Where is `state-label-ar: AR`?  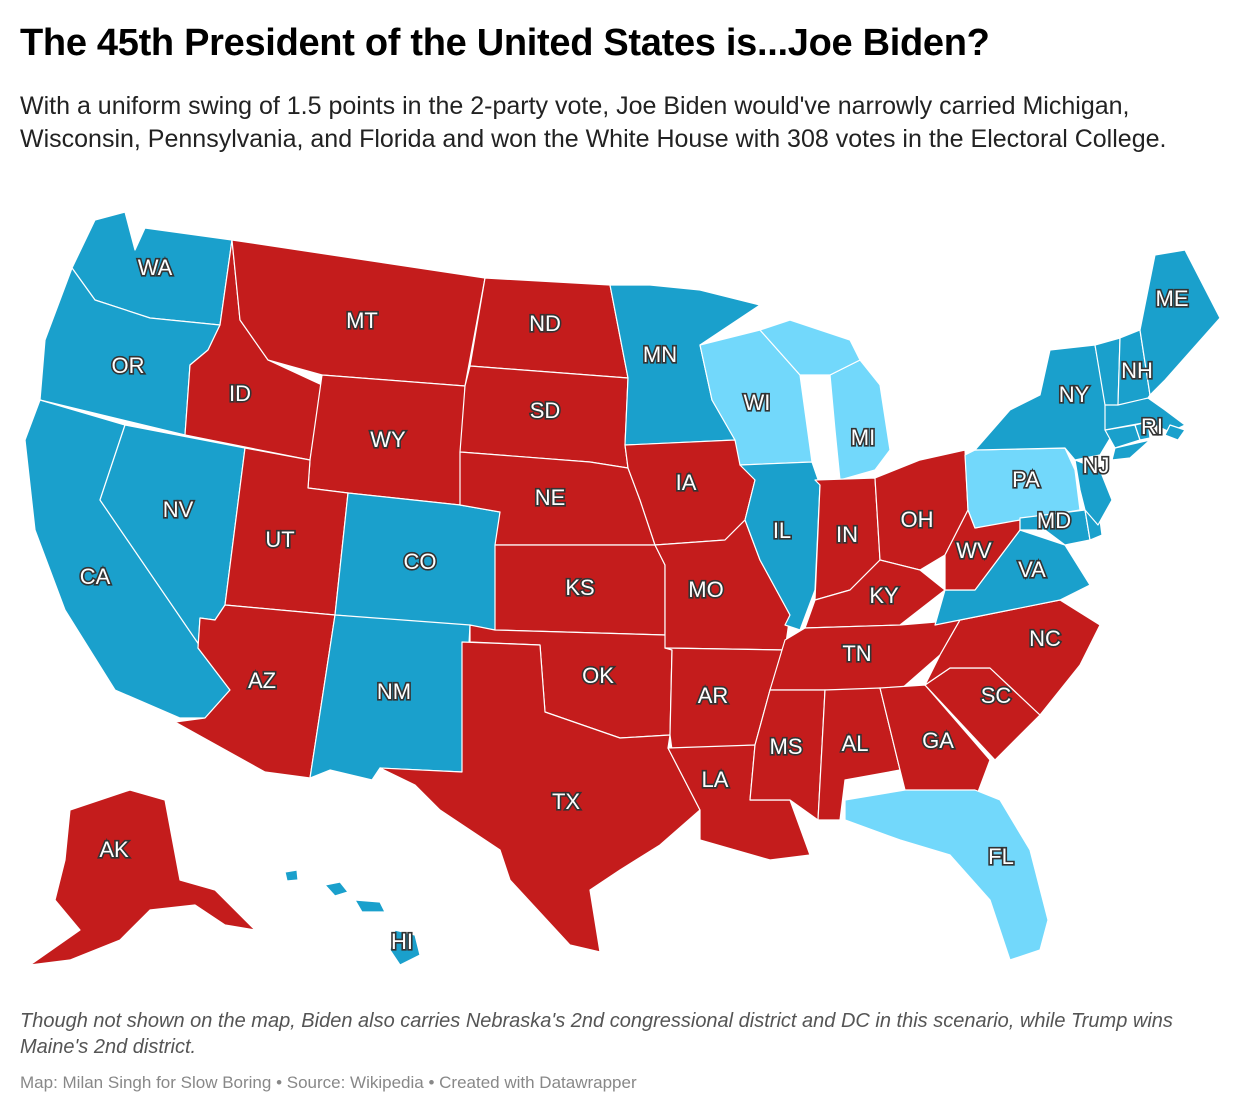
state-label-ar: AR is located at coordinates (713, 695).